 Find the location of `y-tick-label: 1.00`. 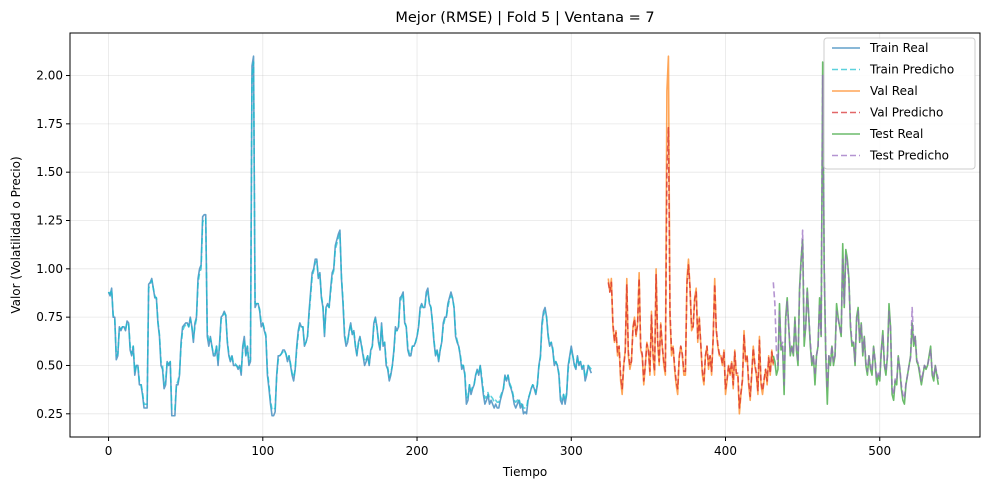

y-tick-label: 1.00 is located at coordinates (49, 269).